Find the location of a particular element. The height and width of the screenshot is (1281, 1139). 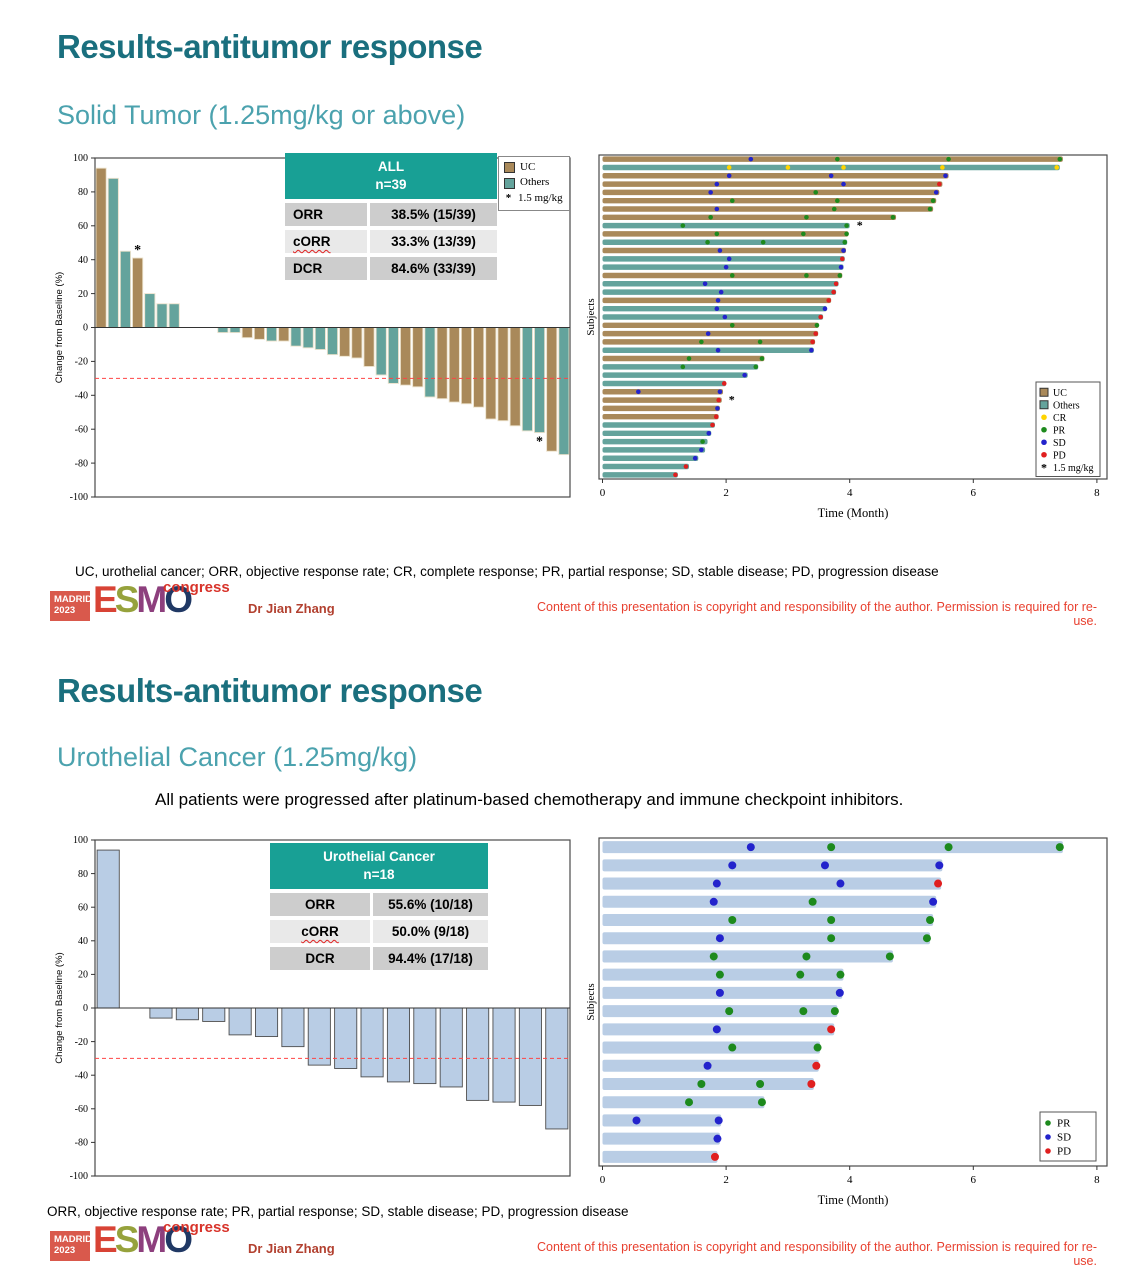

y-tick-label: -40 is located at coordinates (81, 396).